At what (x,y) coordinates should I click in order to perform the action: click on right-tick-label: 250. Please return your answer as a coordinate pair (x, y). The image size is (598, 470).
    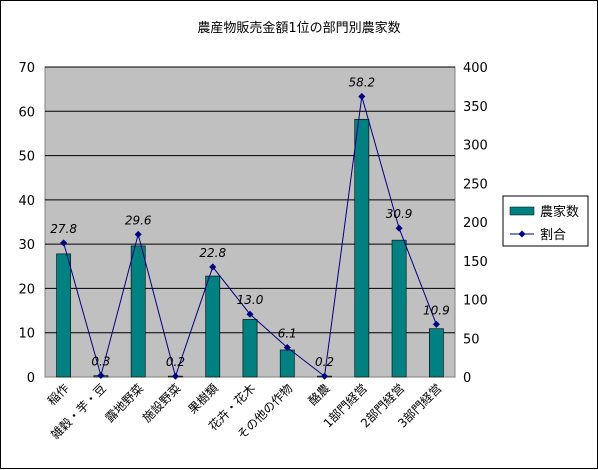
    Looking at the image, I should click on (475, 184).